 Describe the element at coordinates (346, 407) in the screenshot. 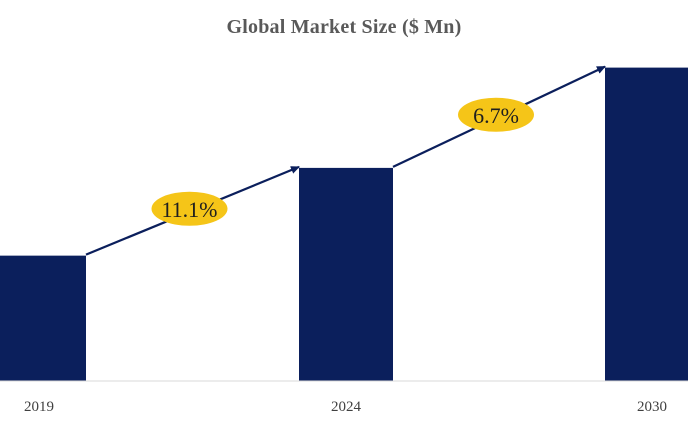

I see `x-tick-label-2024: 2024` at that location.